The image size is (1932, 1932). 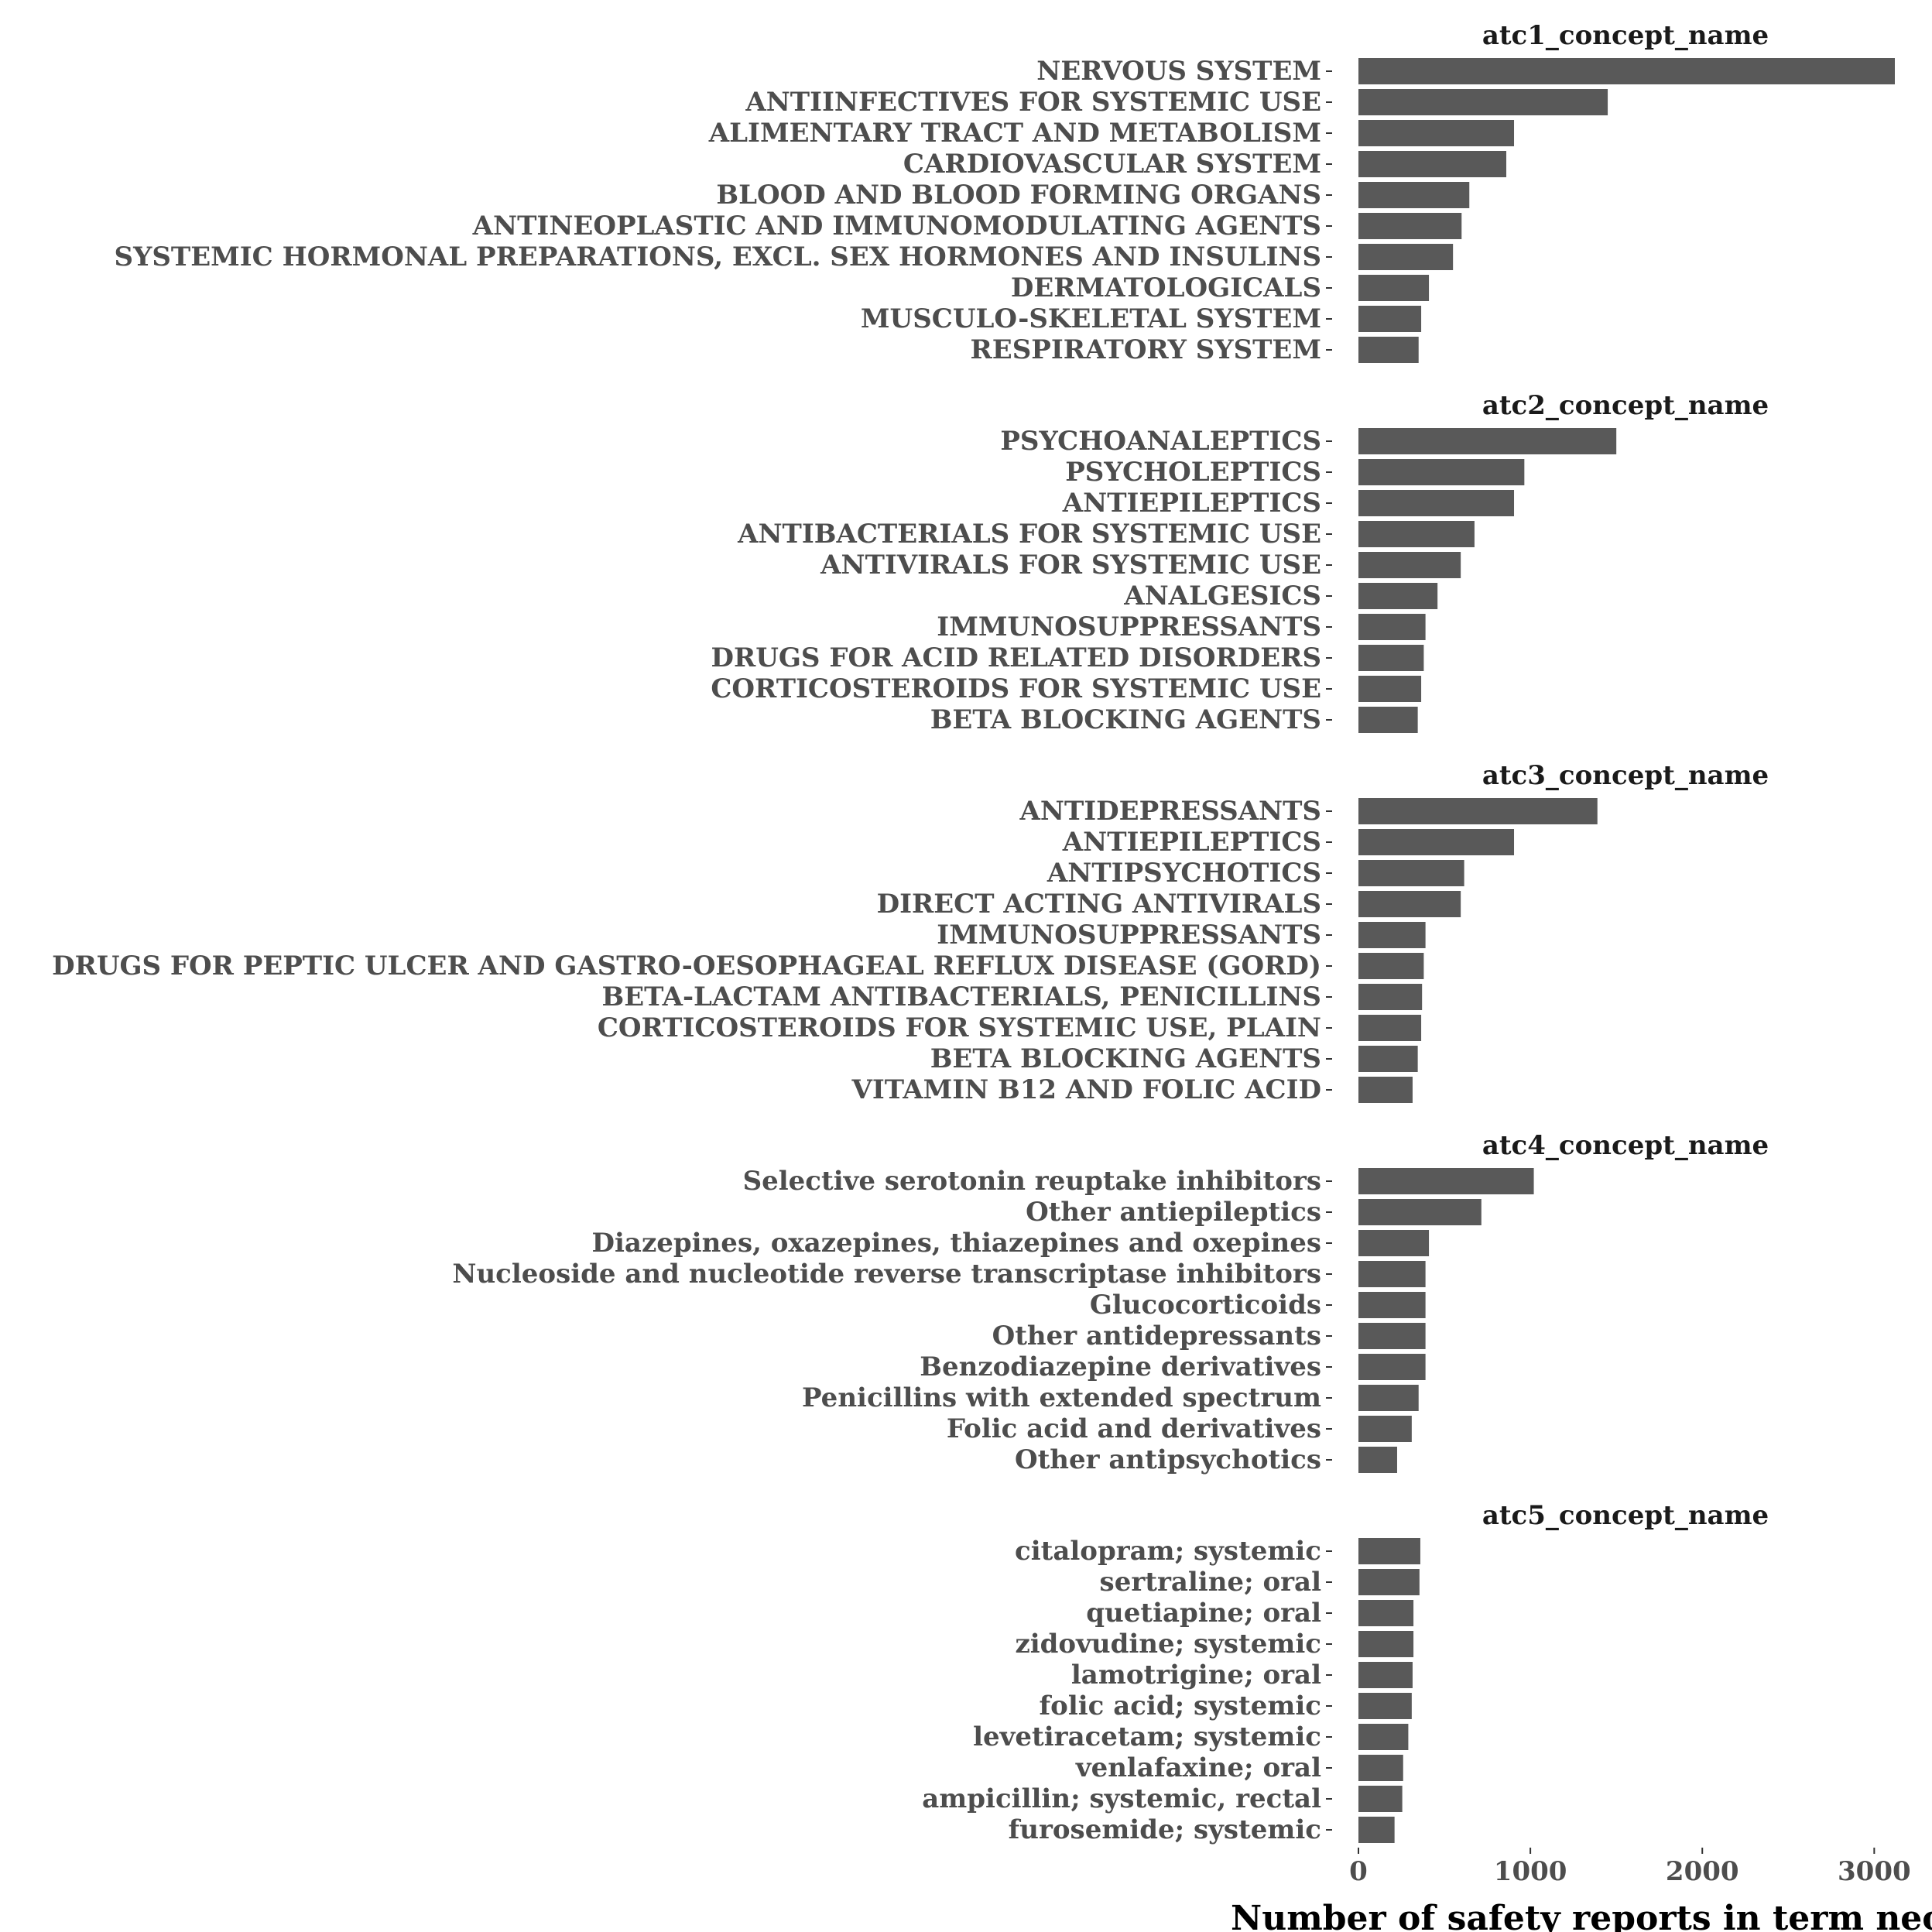 I want to click on category-label: ANTIINFECTIVES FOR SYSTEMIC USE, so click(x=1033, y=102).